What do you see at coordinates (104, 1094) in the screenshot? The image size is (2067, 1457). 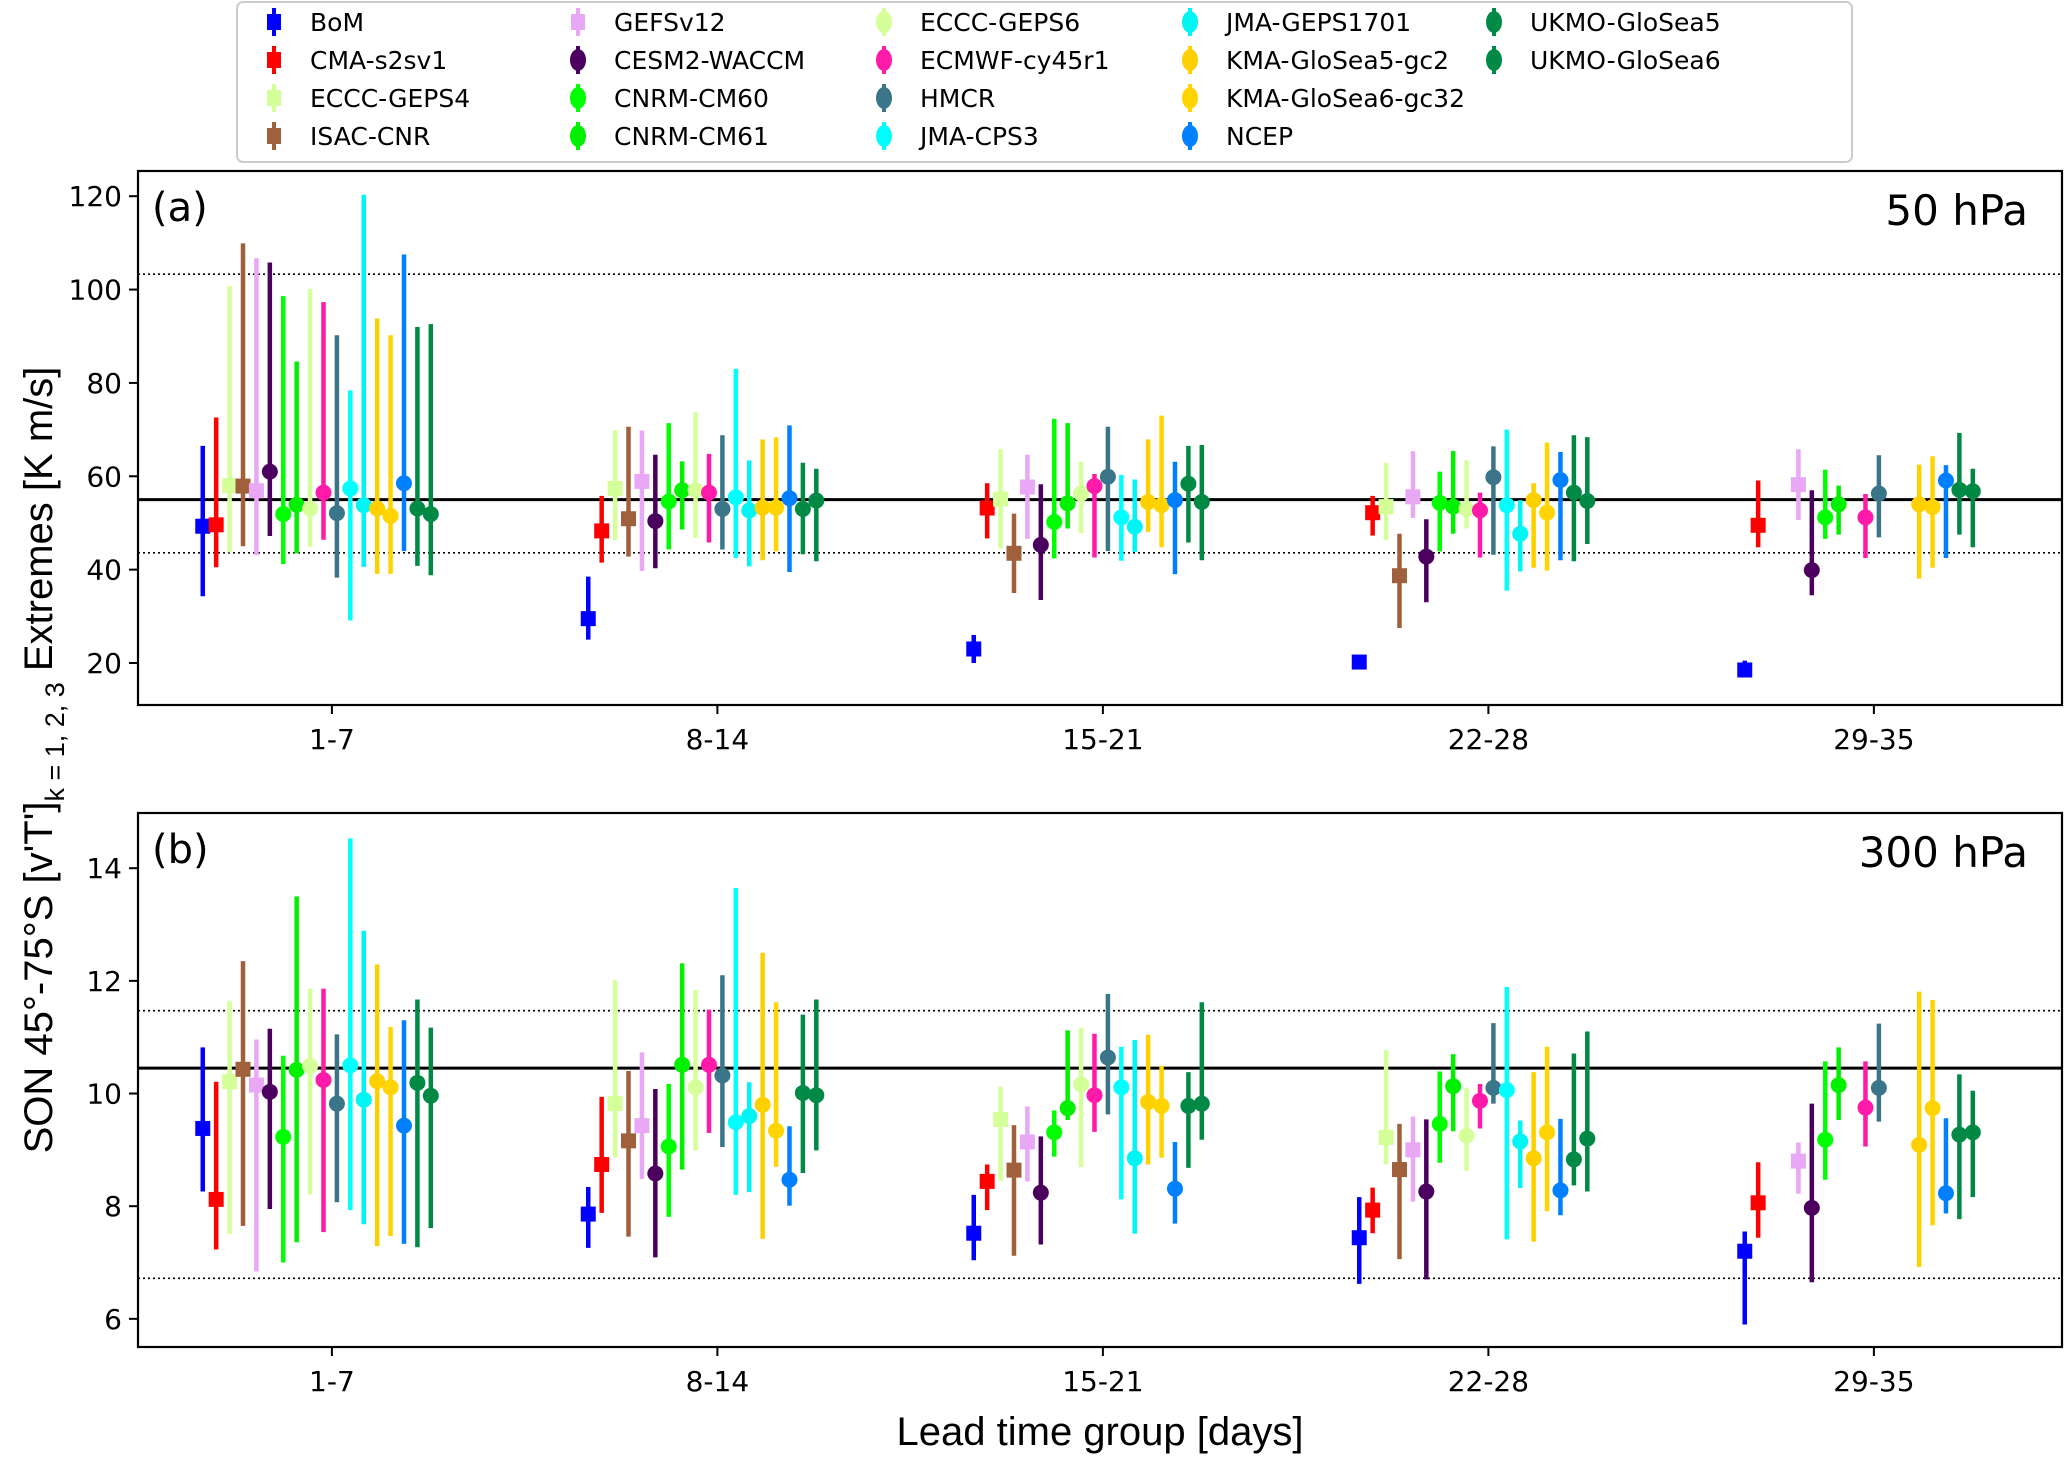 I see `y-tick-label: 10` at bounding box center [104, 1094].